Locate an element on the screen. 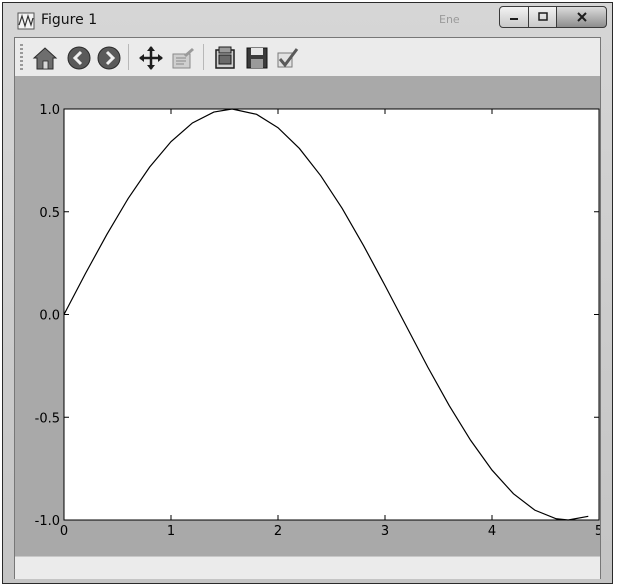 The image size is (617, 588). zoom-rect-icon is located at coordinates (183, 58).